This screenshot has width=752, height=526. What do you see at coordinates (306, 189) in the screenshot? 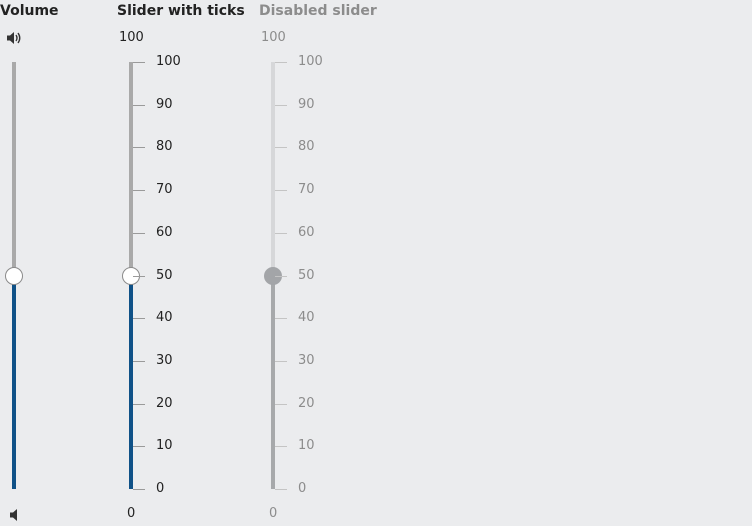
I see `disabled-slider-tick-label: 70` at bounding box center [306, 189].